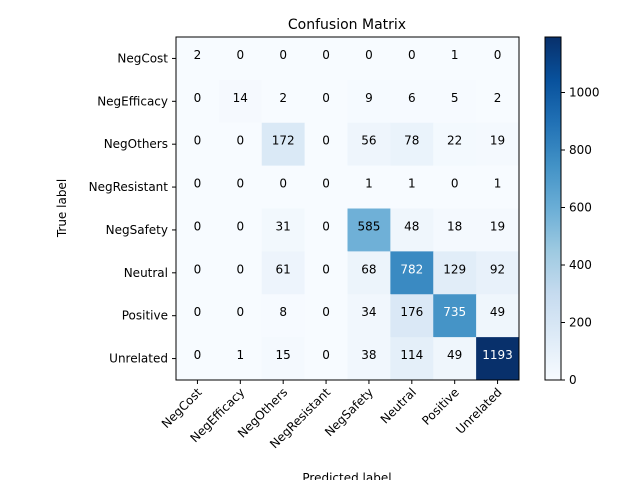 The height and width of the screenshot is (480, 640). What do you see at coordinates (146, 273) in the screenshot?
I see `y-tick-label: Neutral` at bounding box center [146, 273].